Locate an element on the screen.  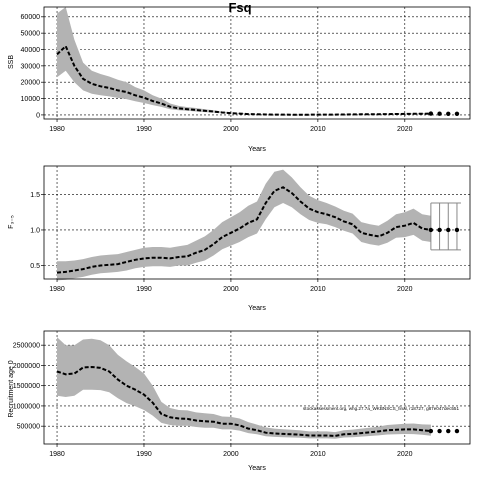
y-tick-label: 2500000 is located at coordinates (26, 346).